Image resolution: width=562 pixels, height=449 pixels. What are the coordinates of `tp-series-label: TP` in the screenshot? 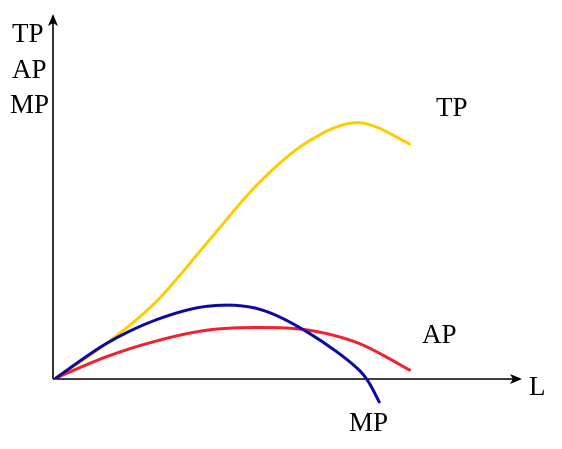 It's located at (452, 107).